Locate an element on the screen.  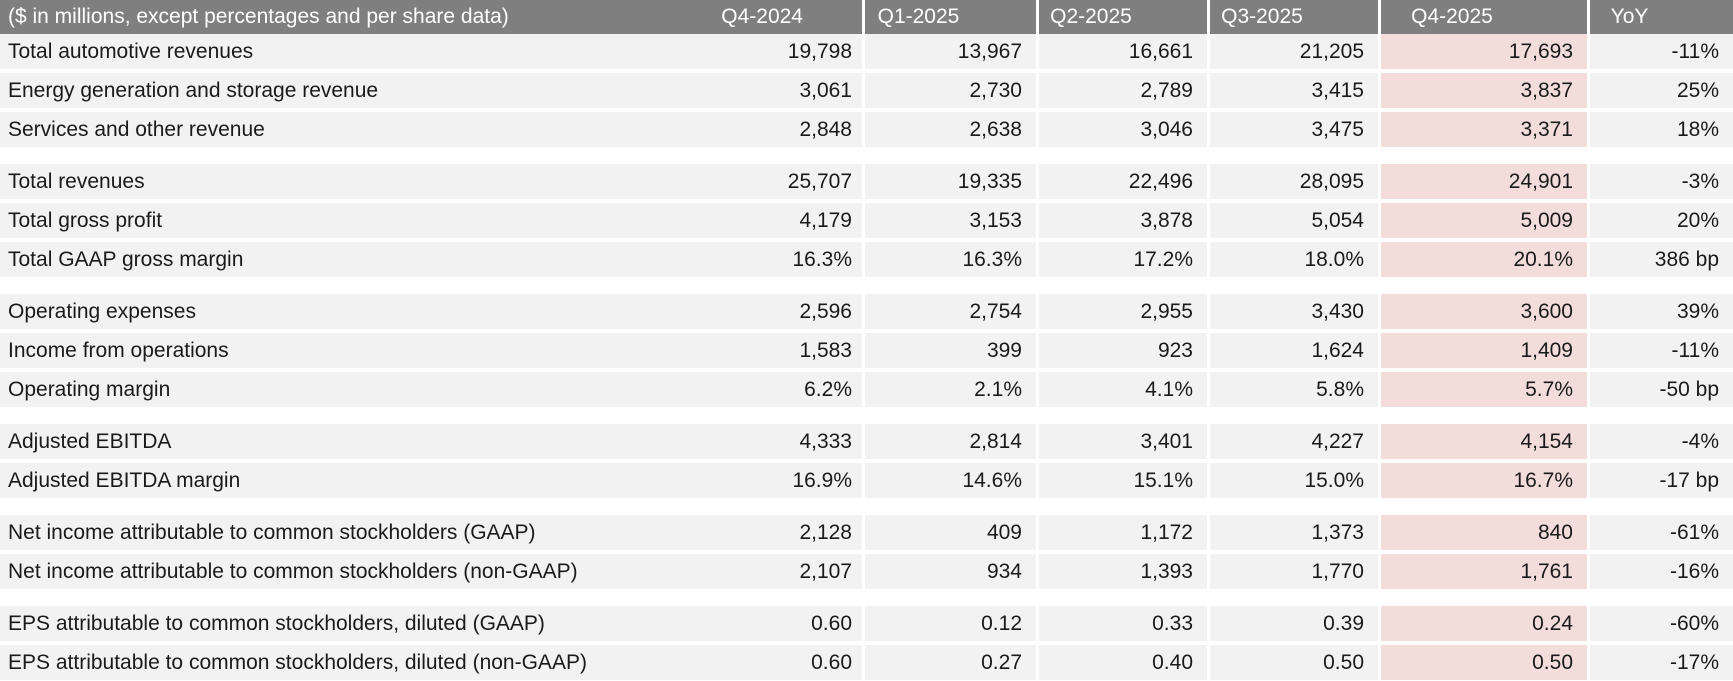
cell-q4-2024: 1,583 is located at coordinates (825, 350).